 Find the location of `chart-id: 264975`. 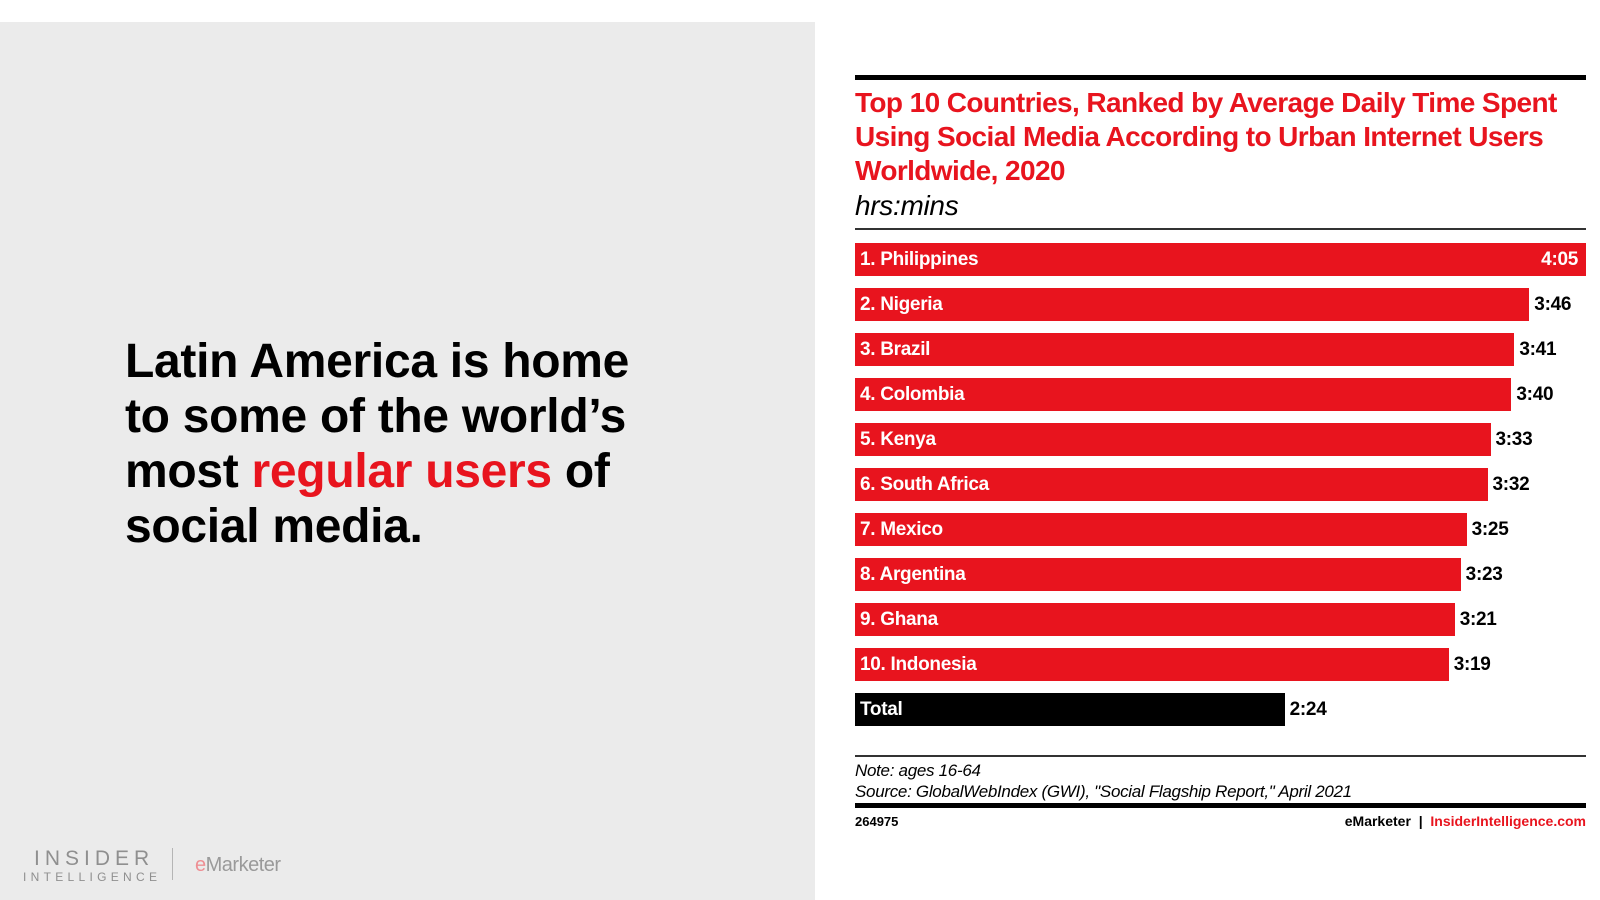

chart-id: 264975 is located at coordinates (877, 821).